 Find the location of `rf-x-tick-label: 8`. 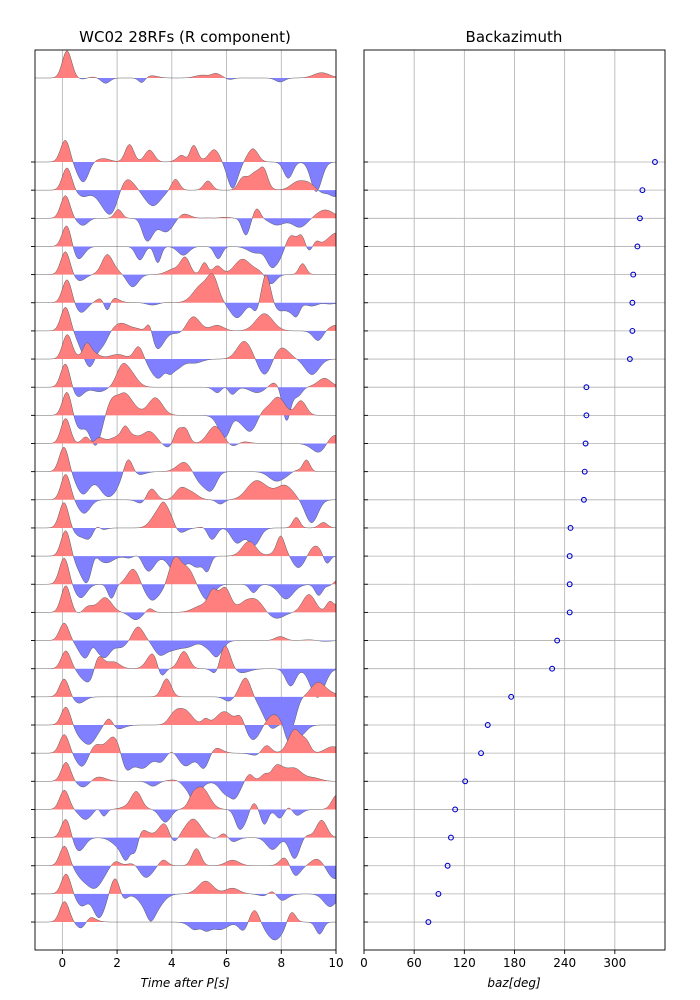

rf-x-tick-label: 8 is located at coordinates (281, 963).